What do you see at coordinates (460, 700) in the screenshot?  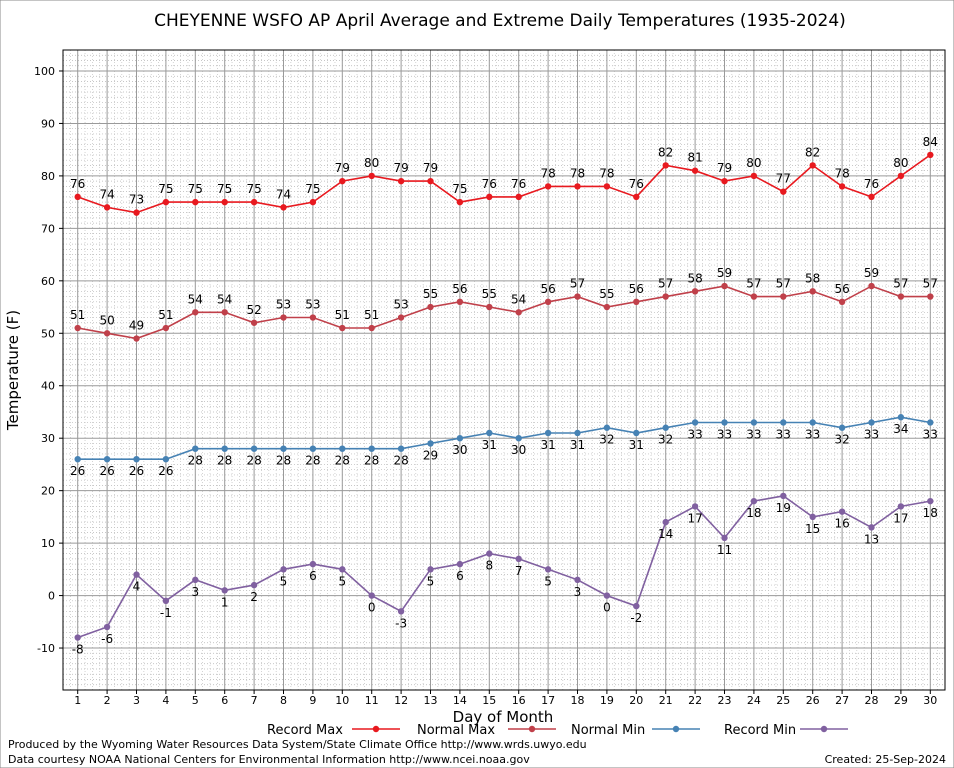 I see `x-tick-label: 14` at bounding box center [460, 700].